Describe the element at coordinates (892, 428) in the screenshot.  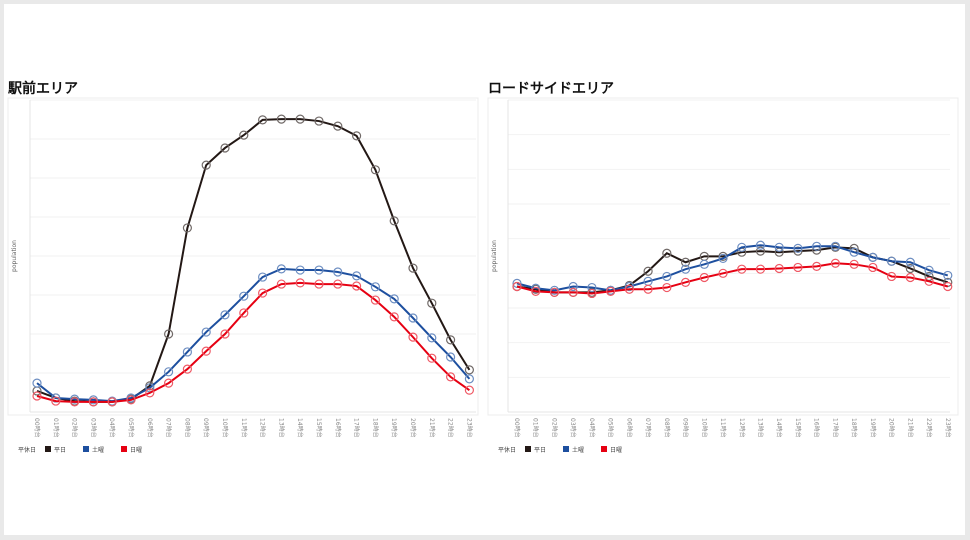
I see `x-tick-label: 20時台` at that location.